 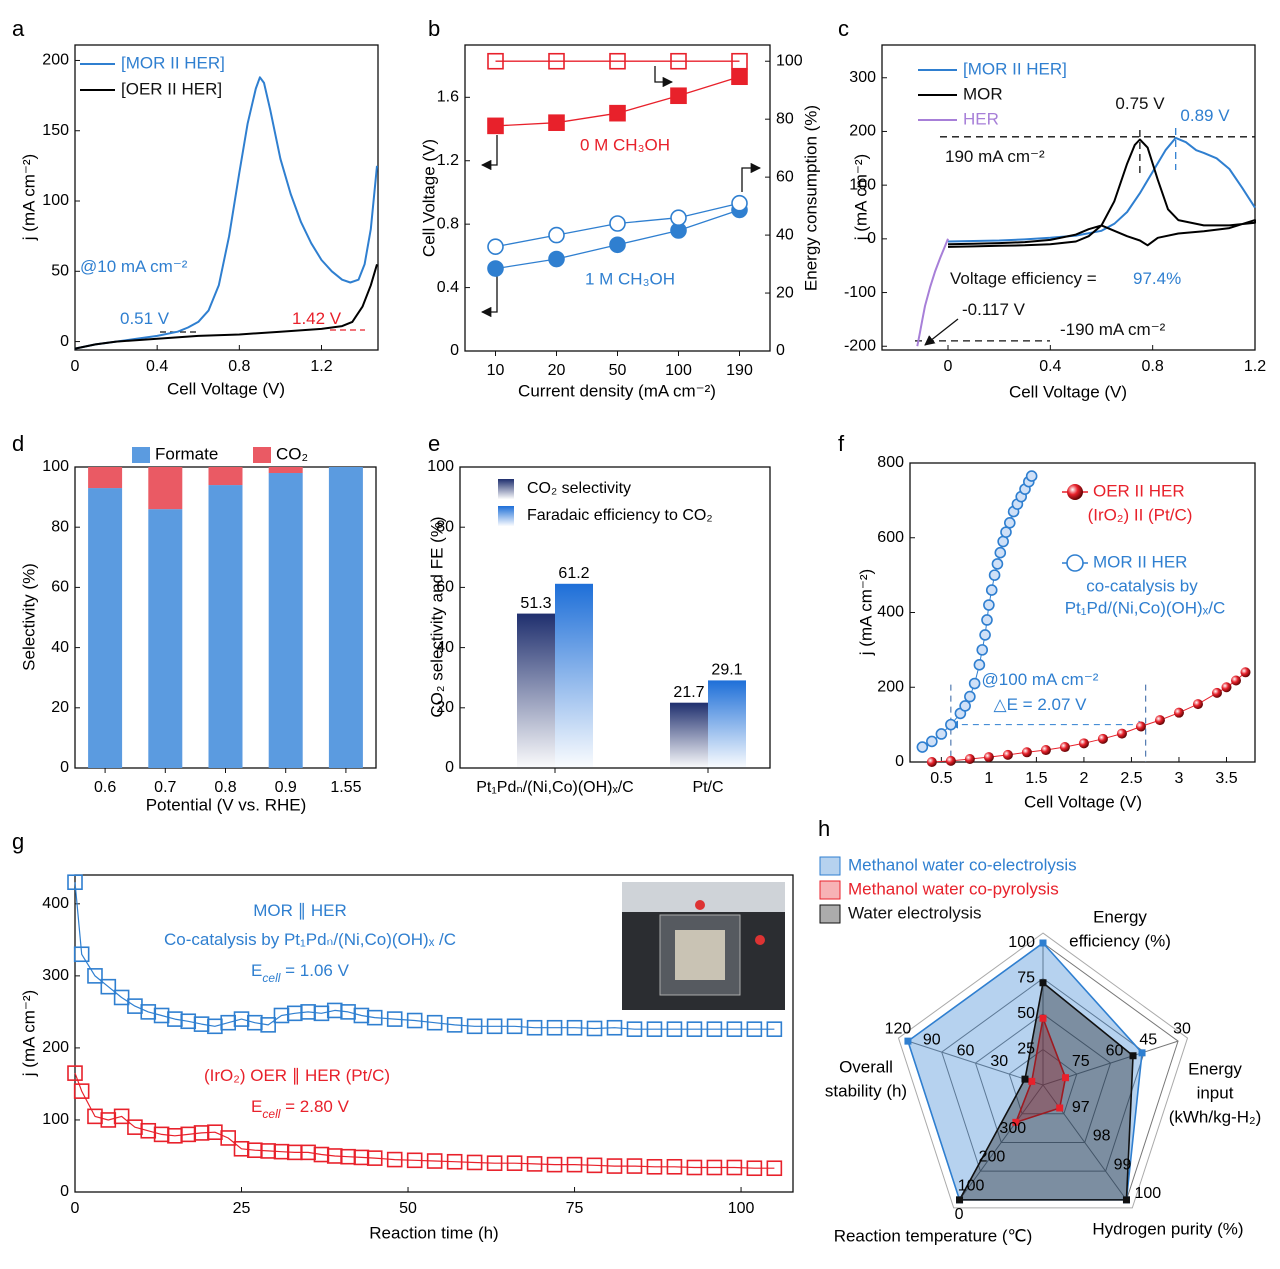 What do you see at coordinates (310, 939) in the screenshot?
I see `annotation-part: Co-catalysis by Pt₁Pdₙ/(Ni,Co)(OH)ₓ /C` at bounding box center [310, 939].